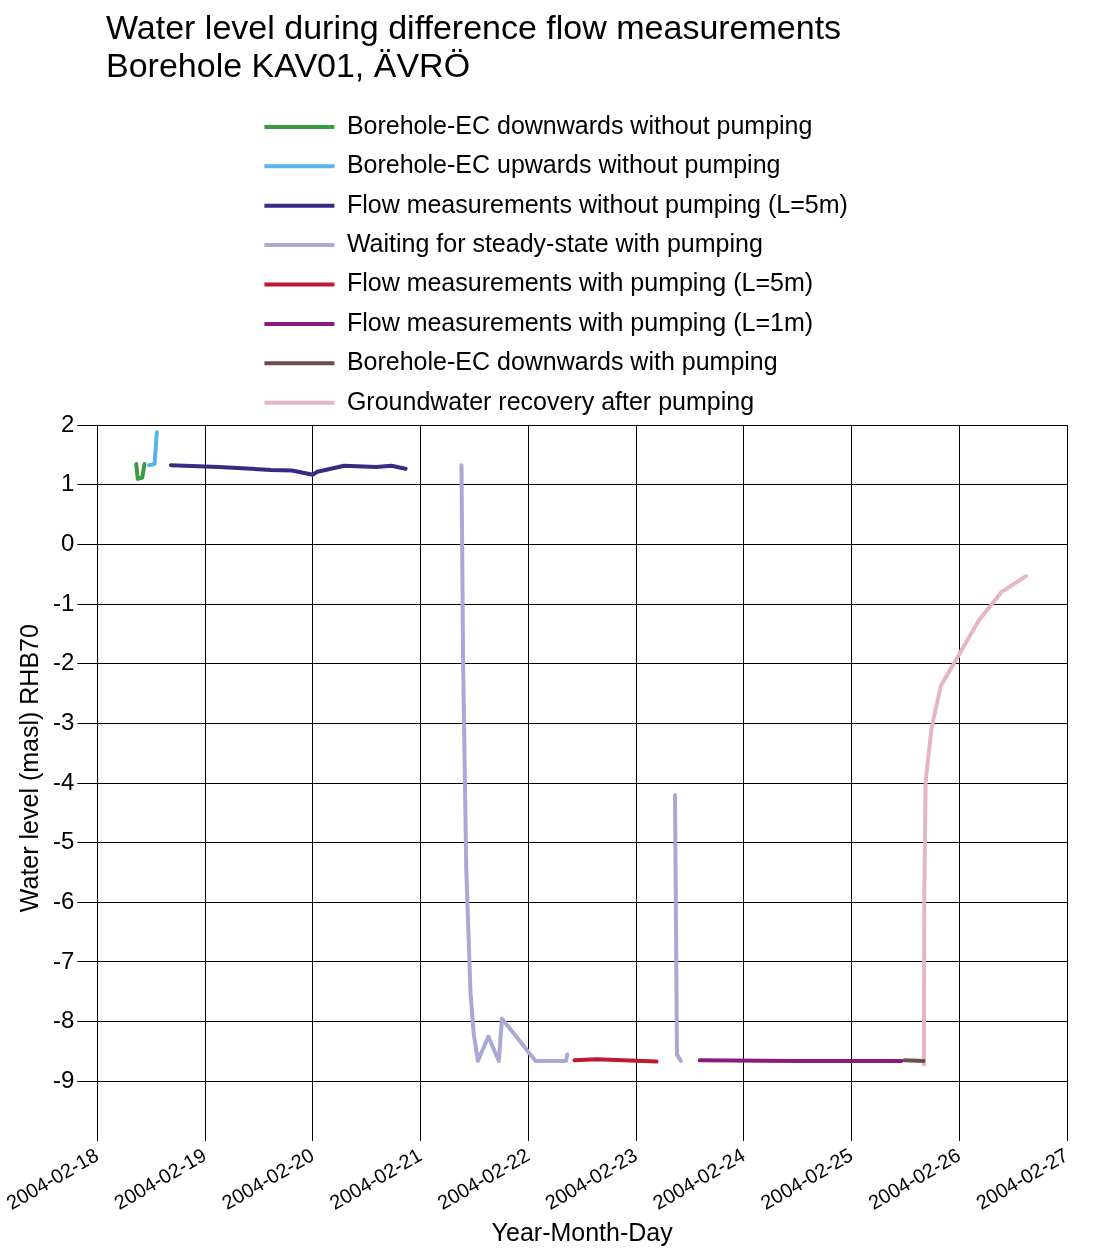 This screenshot has height=1249, width=1111. I want to click on legend-label: Borehole-EC downwards with pumping, so click(562, 361).